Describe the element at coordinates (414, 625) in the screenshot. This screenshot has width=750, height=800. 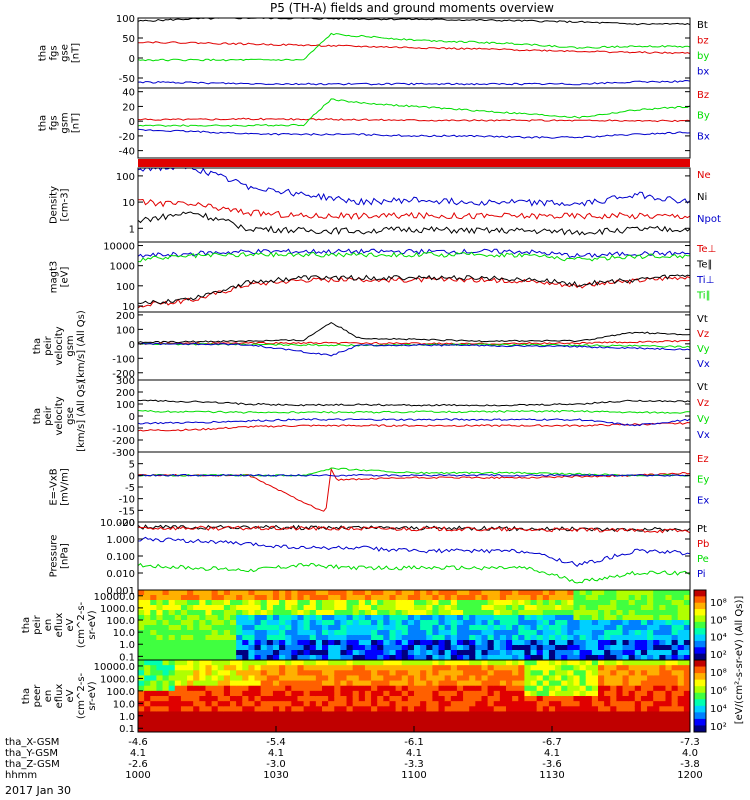
I see `heatmap-cells` at that location.